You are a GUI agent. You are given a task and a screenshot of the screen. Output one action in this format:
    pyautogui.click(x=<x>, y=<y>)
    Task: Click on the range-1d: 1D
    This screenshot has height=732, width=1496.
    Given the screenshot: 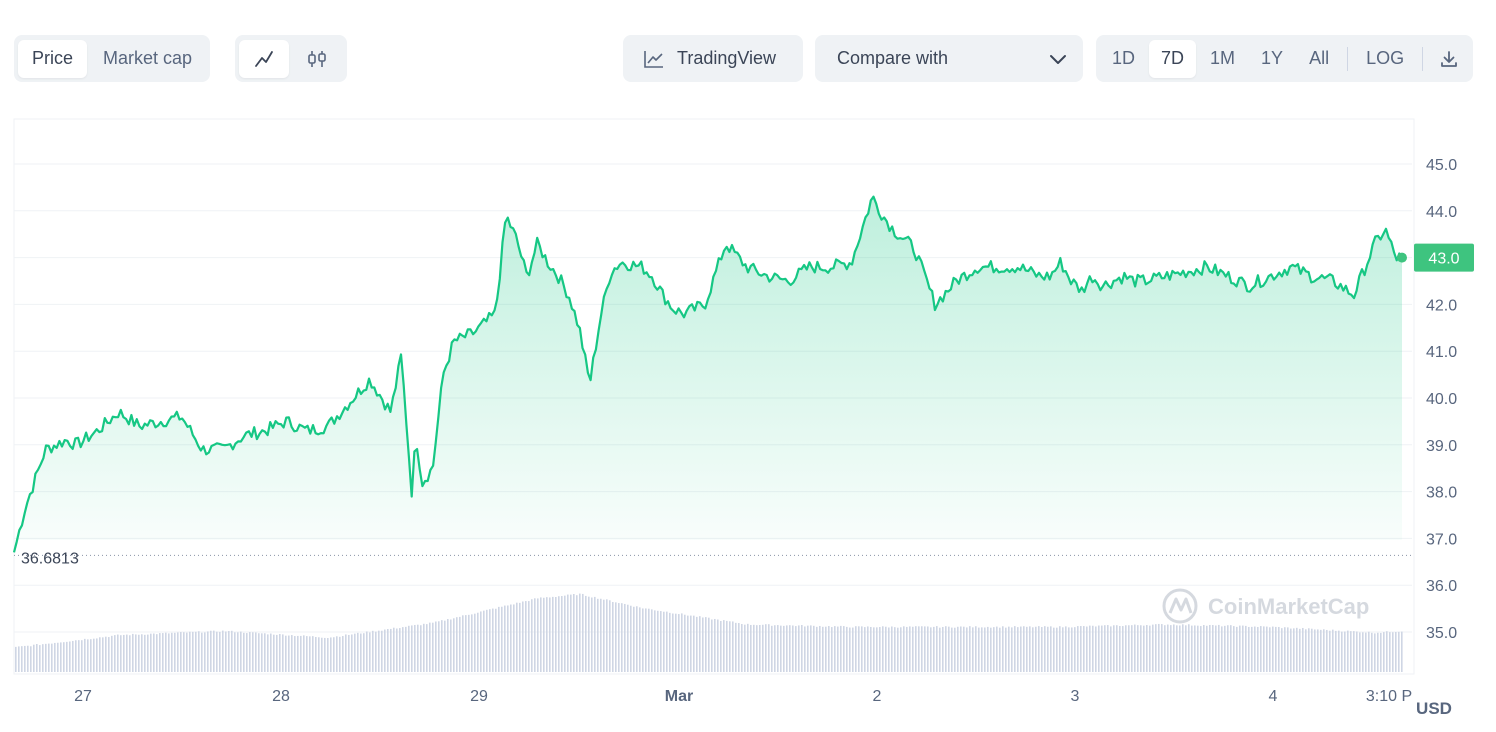 What is the action you would take?
    pyautogui.click(x=1124, y=58)
    